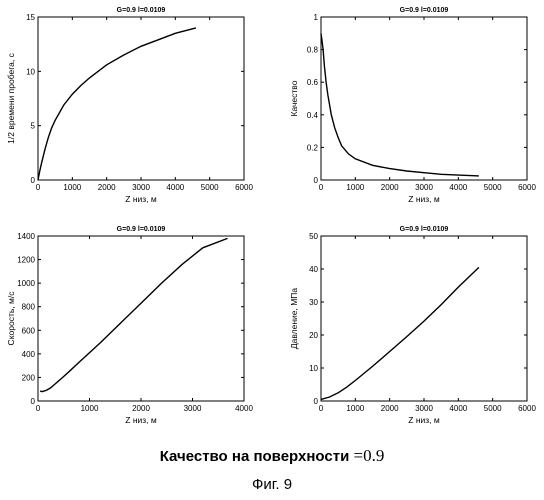  I want to click on y-tick-label: 0.6, so click(313, 82).